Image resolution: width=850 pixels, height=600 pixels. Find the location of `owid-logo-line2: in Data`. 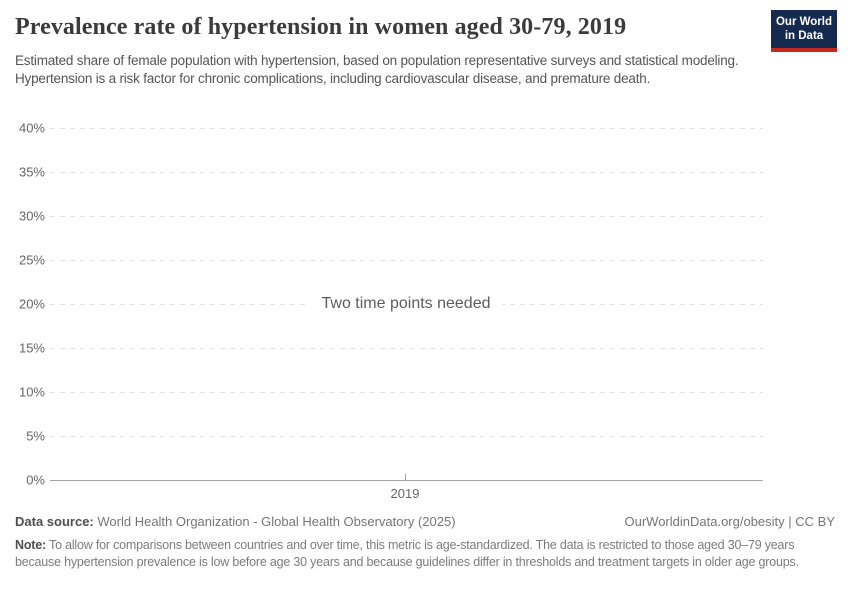

owid-logo-line2: in Data is located at coordinates (804, 36).